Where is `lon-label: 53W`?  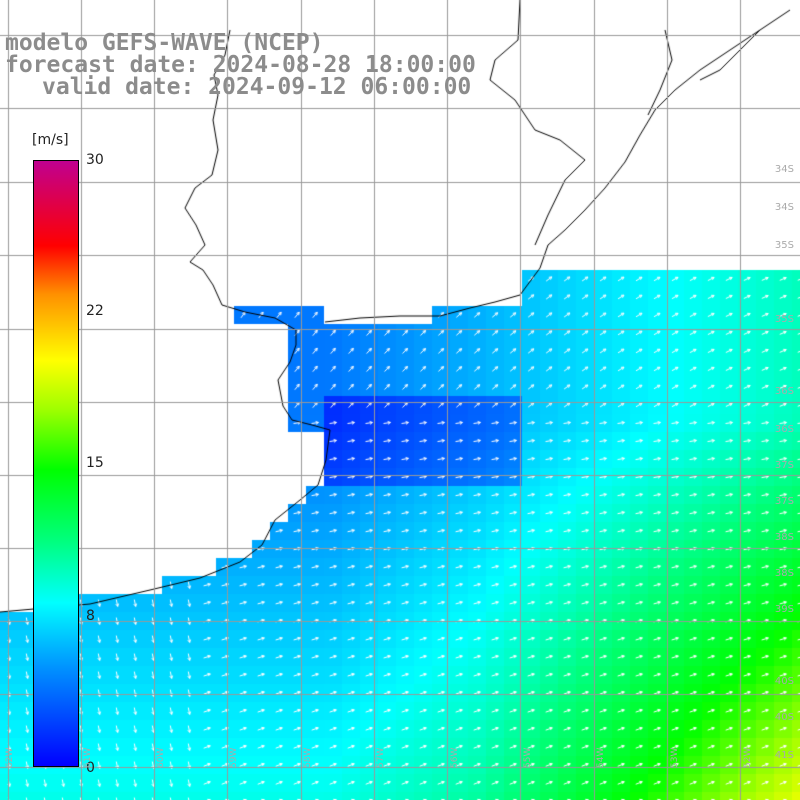
lon-label: 53W is located at coordinates (675, 757).